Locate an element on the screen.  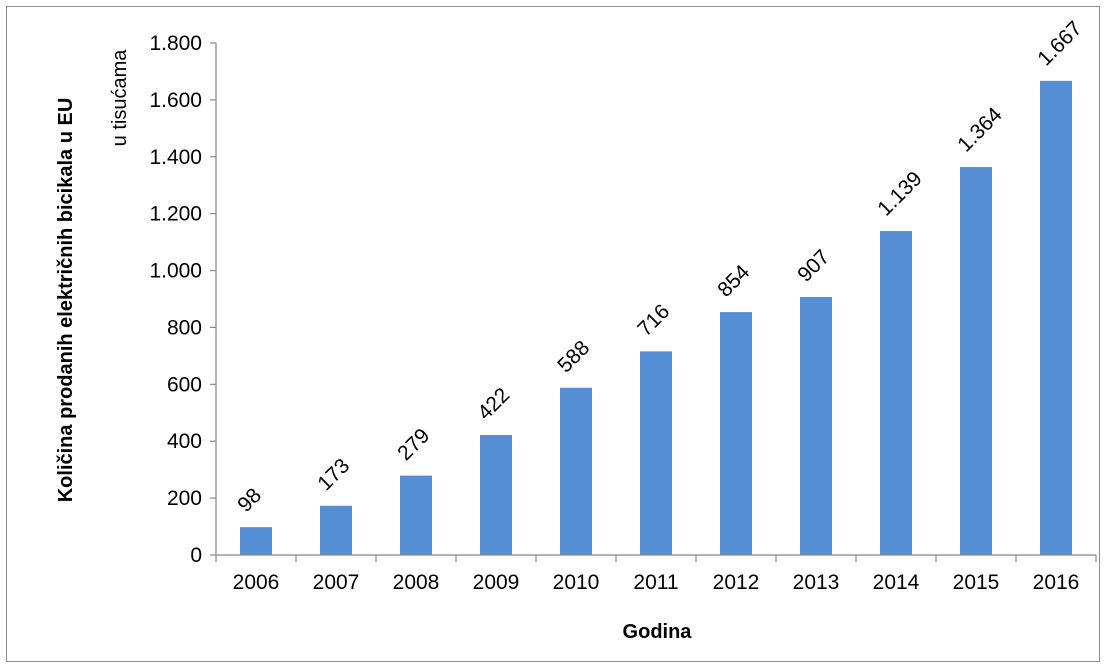
y-tick-label: 1.400 is located at coordinates (175, 157).